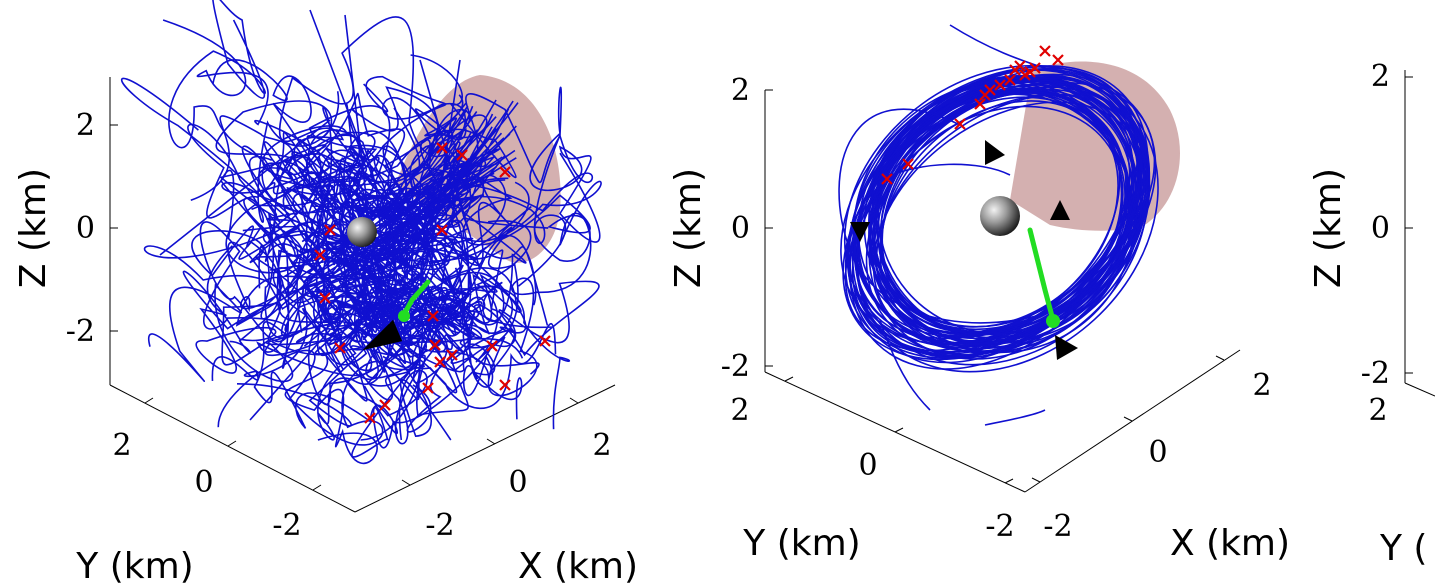 The height and width of the screenshot is (588, 1435). What do you see at coordinates (85, 125) in the screenshot?
I see `p1-z-tick-label: 2` at bounding box center [85, 125].